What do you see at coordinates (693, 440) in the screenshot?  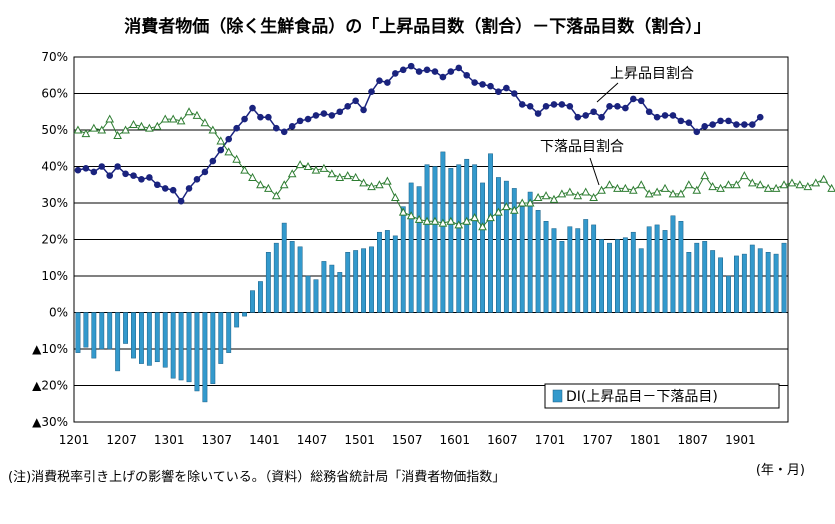 I see `x-tick-label: 1807` at bounding box center [693, 440].